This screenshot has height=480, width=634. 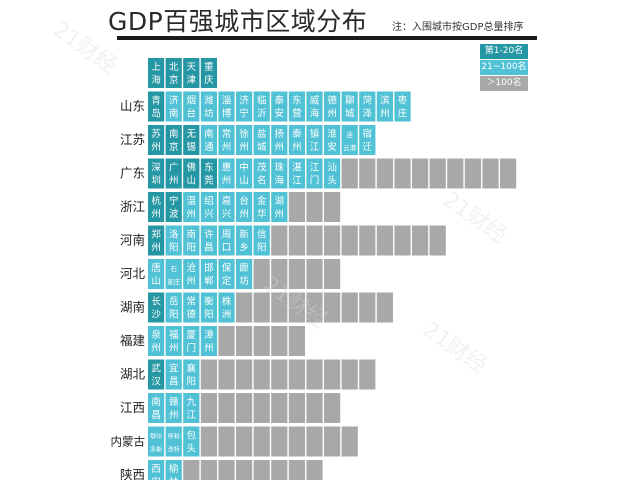 I want to click on city-label: 安, so click(x=332, y=147).